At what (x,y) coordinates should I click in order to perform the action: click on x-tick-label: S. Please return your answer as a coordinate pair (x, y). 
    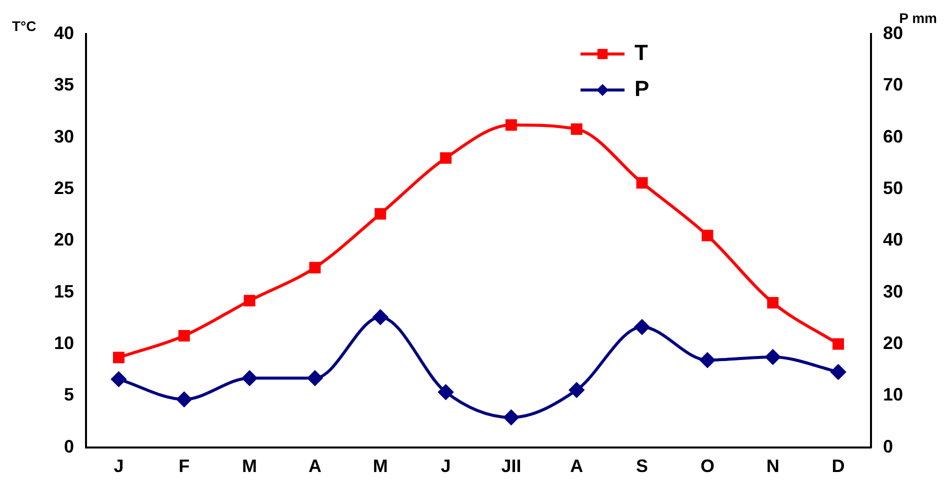
    Looking at the image, I should click on (642, 466).